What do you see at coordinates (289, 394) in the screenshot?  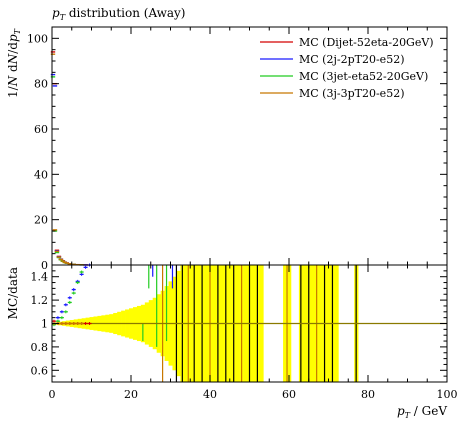 I see `x-tick-label: 60` at bounding box center [289, 394].